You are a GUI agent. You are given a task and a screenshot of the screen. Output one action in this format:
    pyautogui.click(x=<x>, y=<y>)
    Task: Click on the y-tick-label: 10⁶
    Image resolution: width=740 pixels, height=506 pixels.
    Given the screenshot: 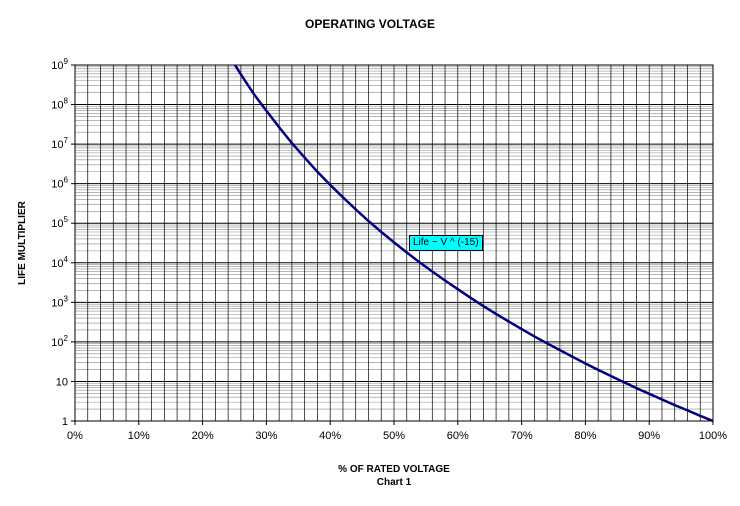 What is the action you would take?
    pyautogui.click(x=59, y=183)
    